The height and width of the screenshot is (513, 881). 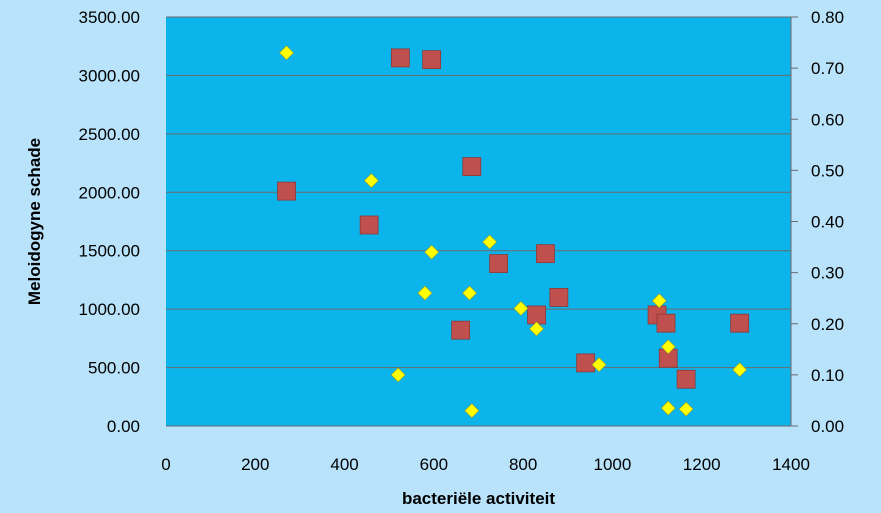 I want to click on x-tick-label: 0, so click(x=165, y=464).